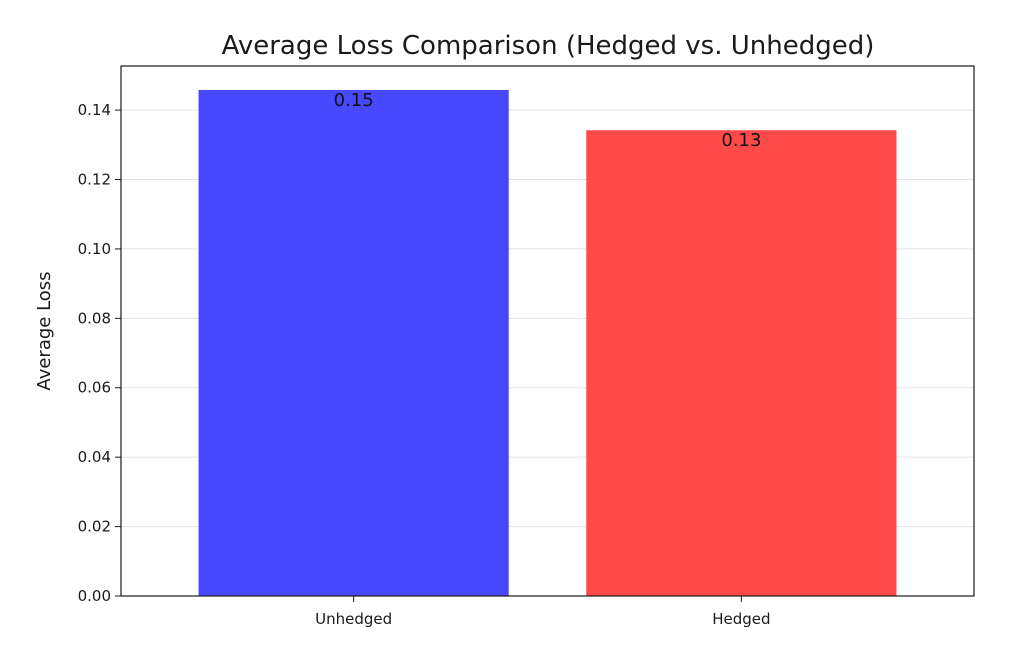  Describe the element at coordinates (94, 249) in the screenshot. I see `y-tick-label: 0.10` at that location.